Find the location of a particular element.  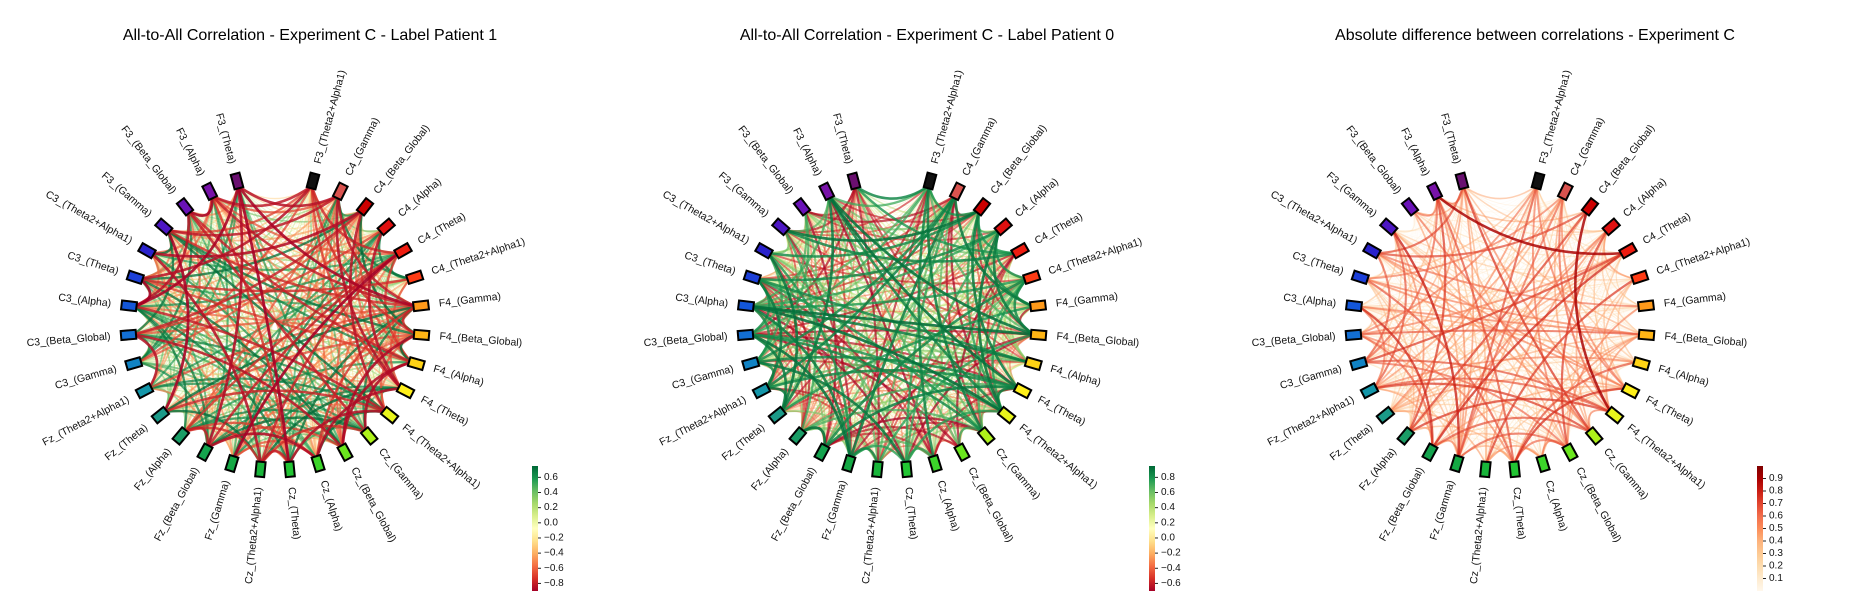

node-label: Cz_(Beta_Global) is located at coordinates (1598, 504).